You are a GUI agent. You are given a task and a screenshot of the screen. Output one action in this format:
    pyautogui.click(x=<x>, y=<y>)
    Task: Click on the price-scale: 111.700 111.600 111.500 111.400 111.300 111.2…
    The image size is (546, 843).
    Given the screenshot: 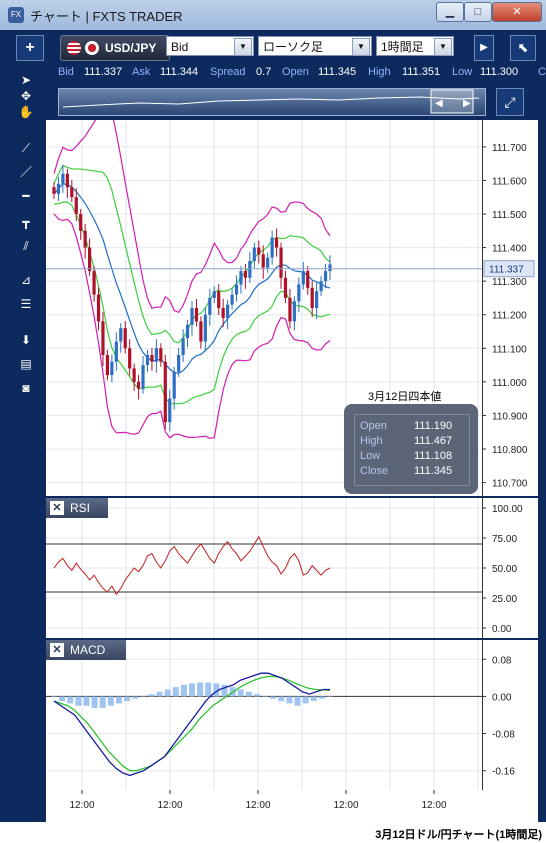 What is the action you would take?
    pyautogui.click(x=510, y=455)
    